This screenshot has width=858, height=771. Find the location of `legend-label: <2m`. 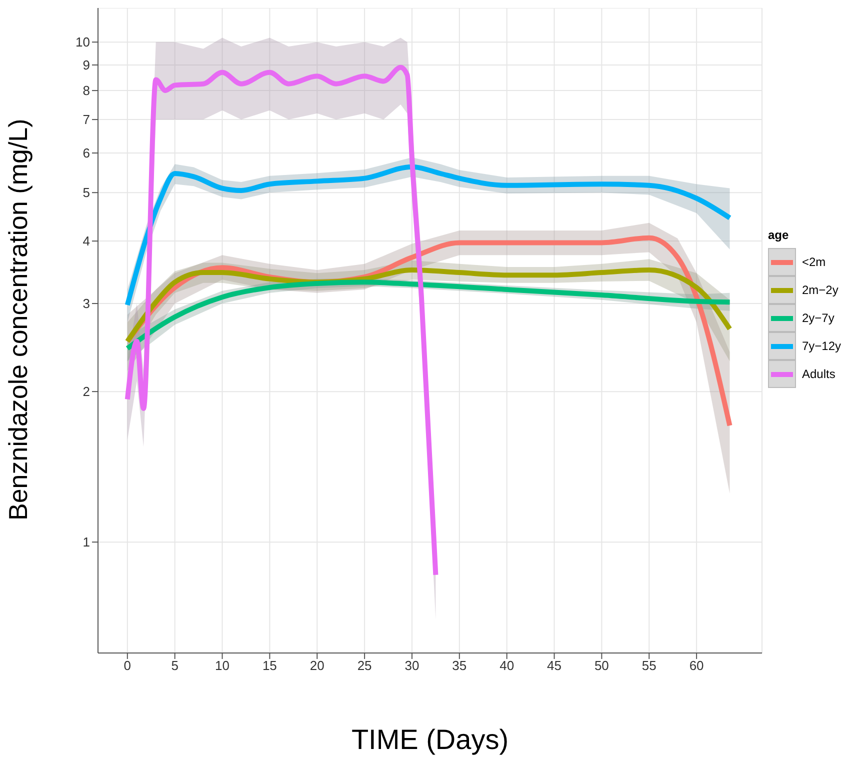

legend-label: <2m is located at coordinates (814, 262).